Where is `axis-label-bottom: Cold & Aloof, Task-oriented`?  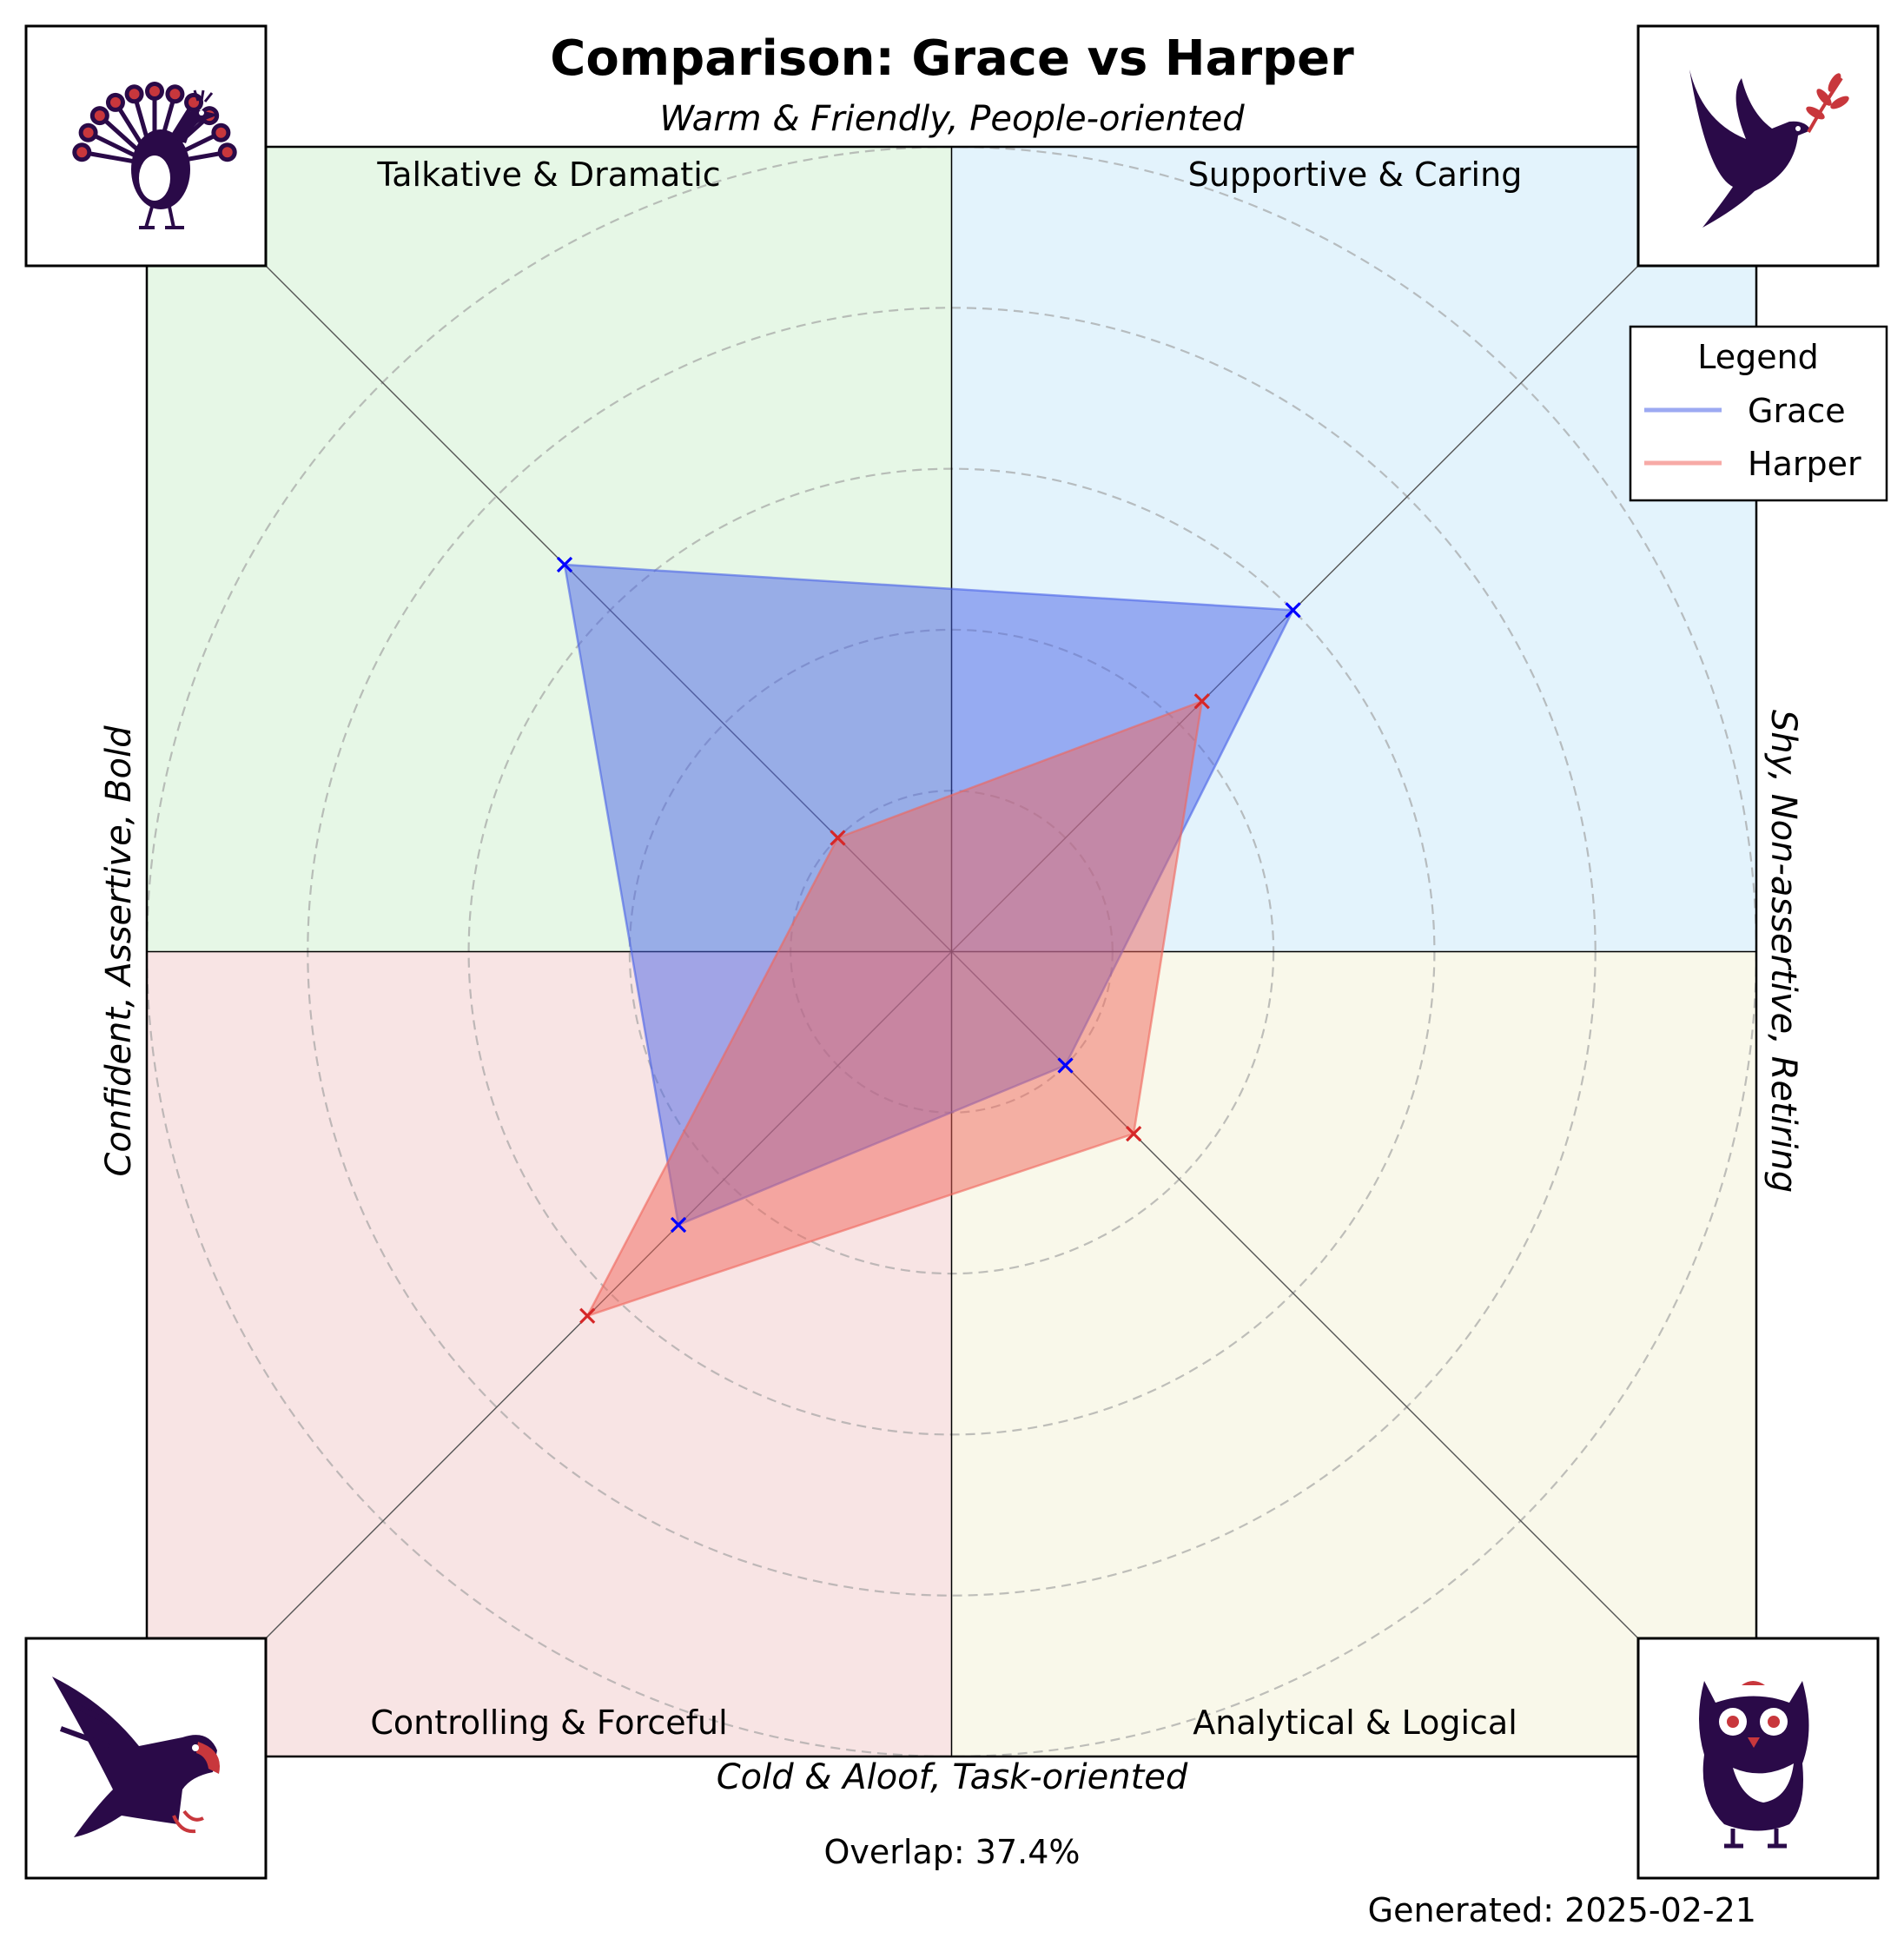
axis-label-bottom: Cold & Aloof, Task-oriented is located at coordinates (952, 1777).